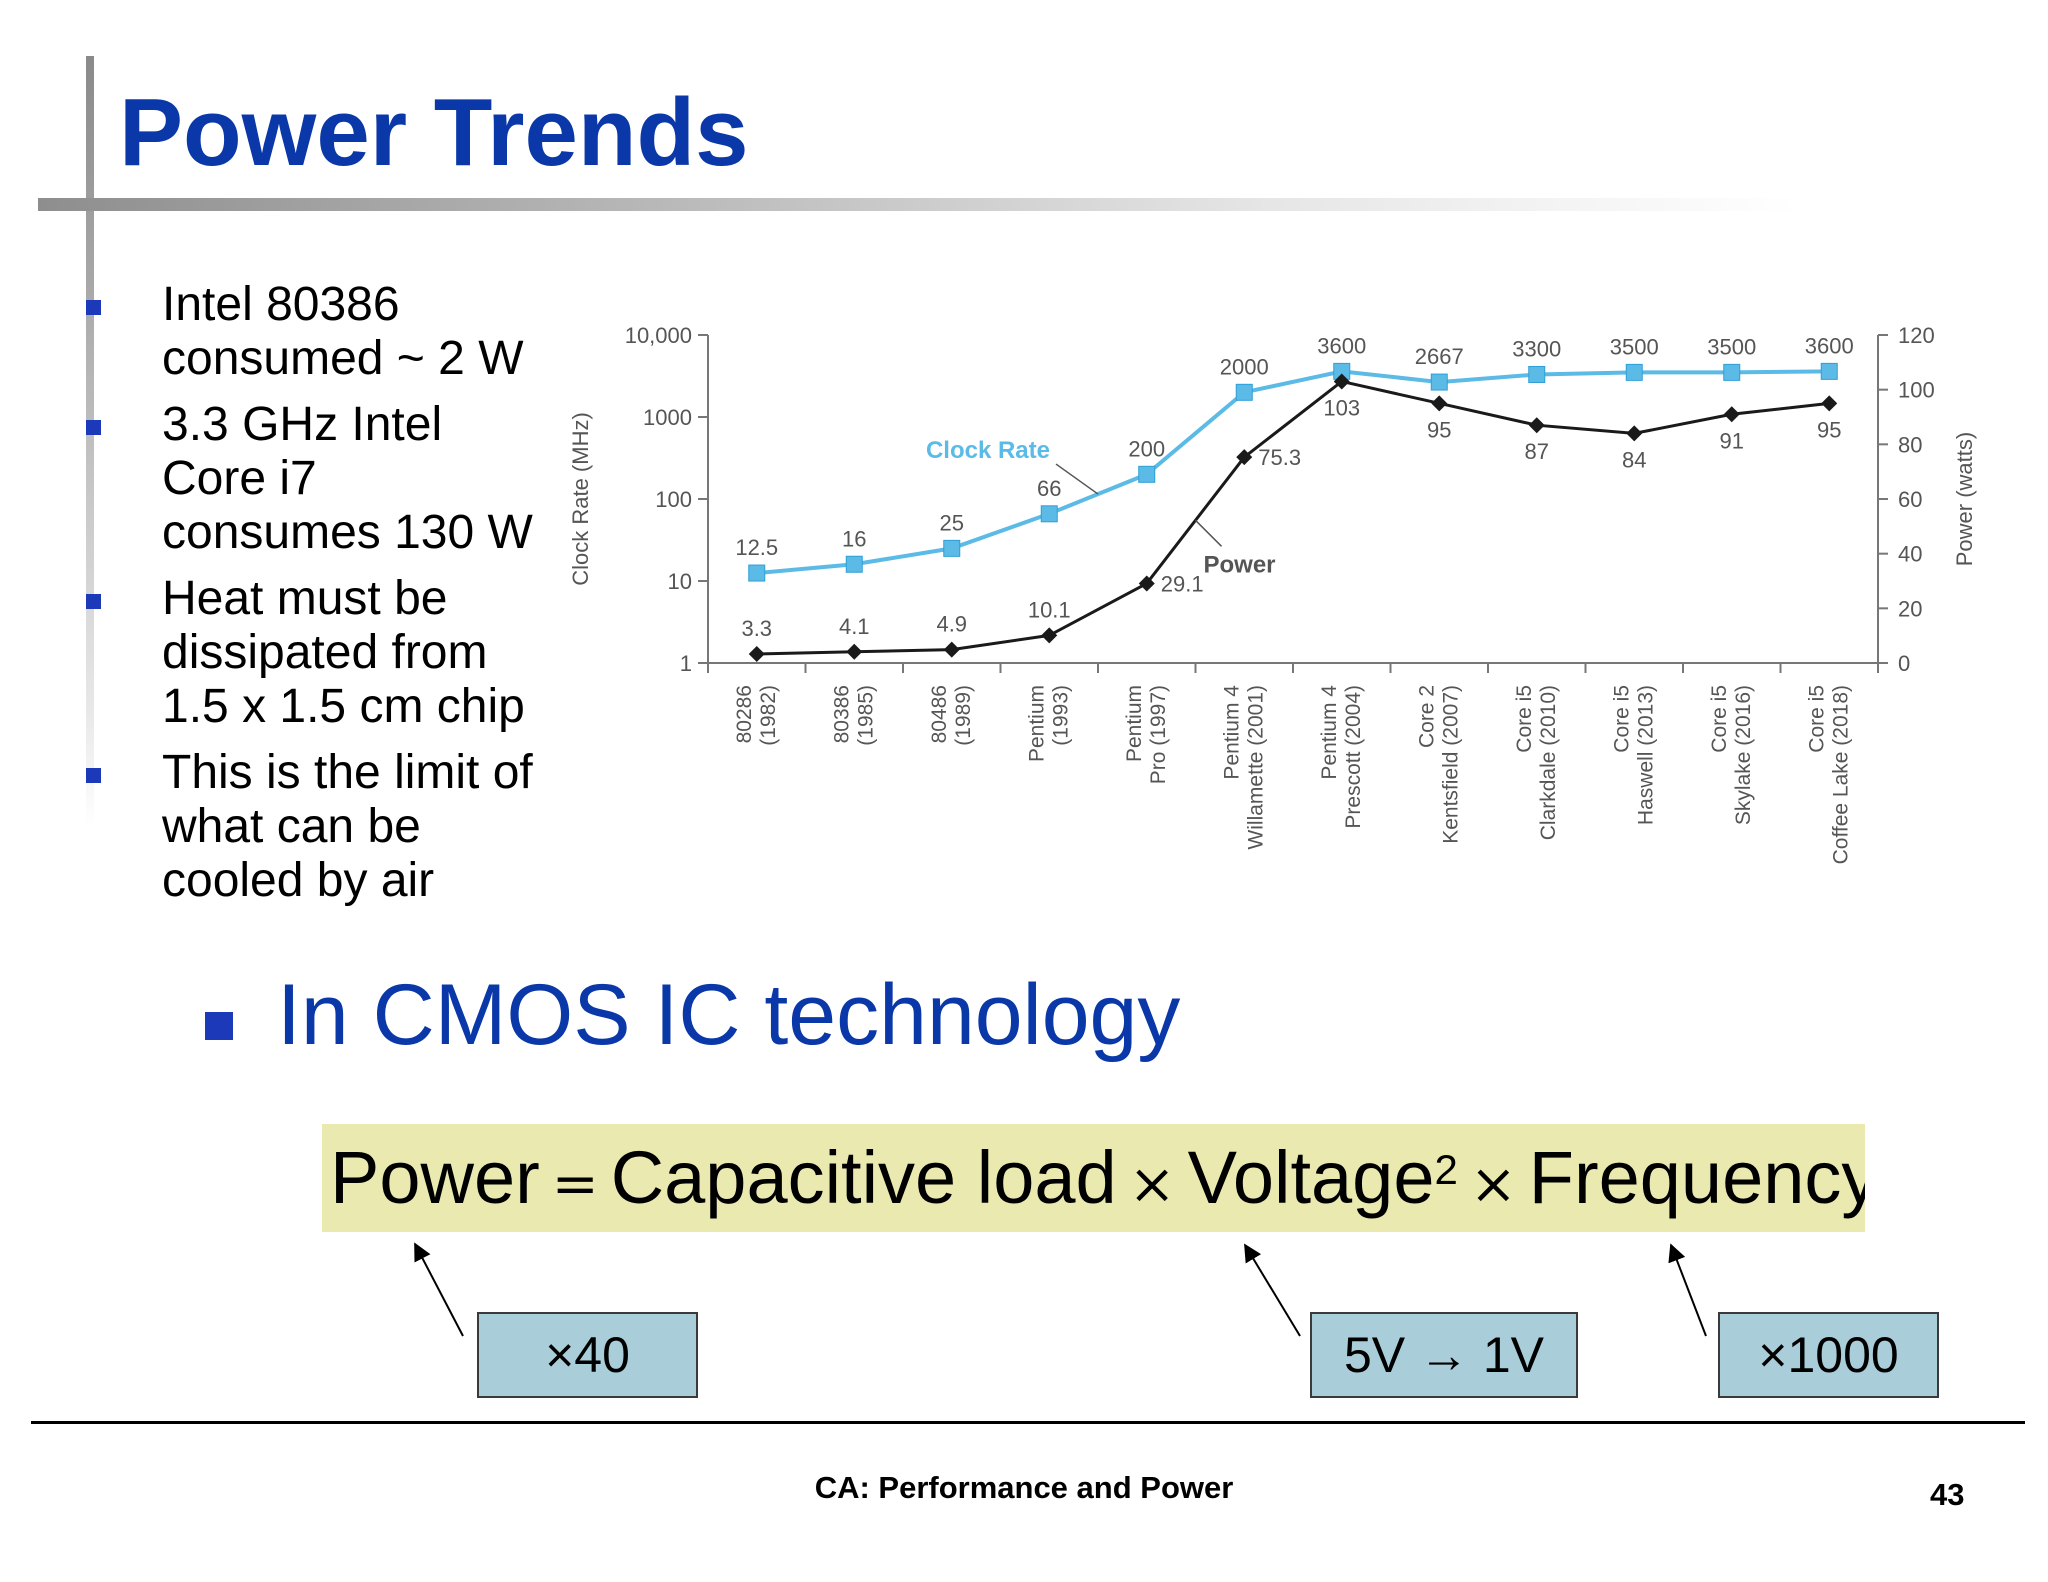  Describe the element at coordinates (434, 132) in the screenshot. I see `slide-title: Power Trends` at that location.